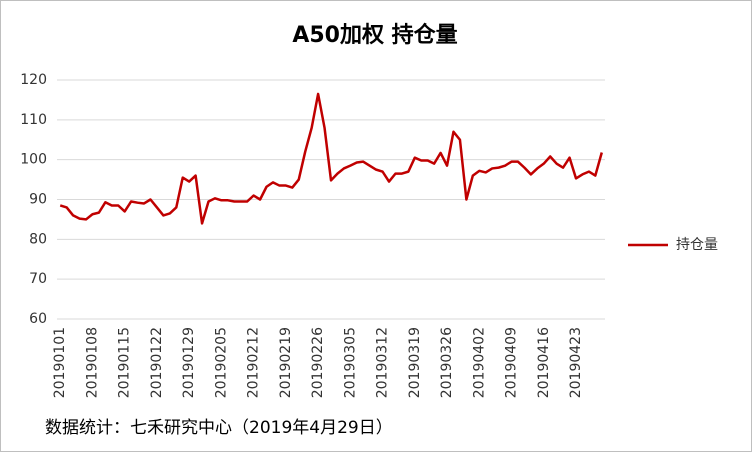  Describe the element at coordinates (38, 239) in the screenshot. I see `y-tick-label: 80` at that location.